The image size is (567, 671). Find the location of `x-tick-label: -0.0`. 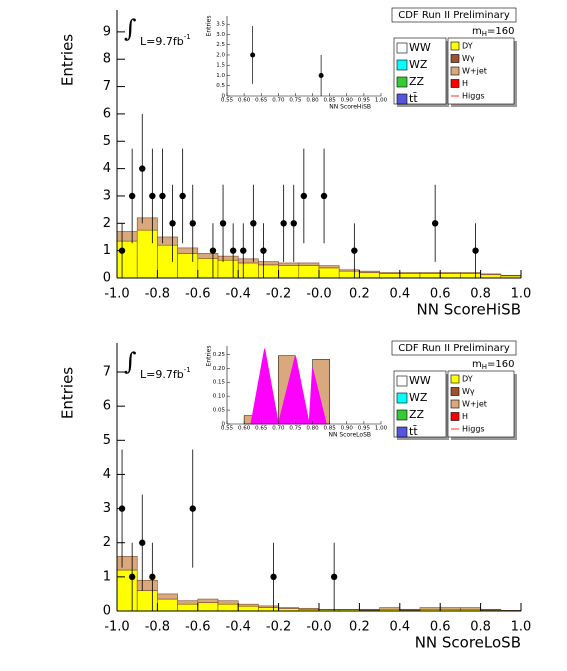

x-tick-label: -0.0 is located at coordinates (318, 294).